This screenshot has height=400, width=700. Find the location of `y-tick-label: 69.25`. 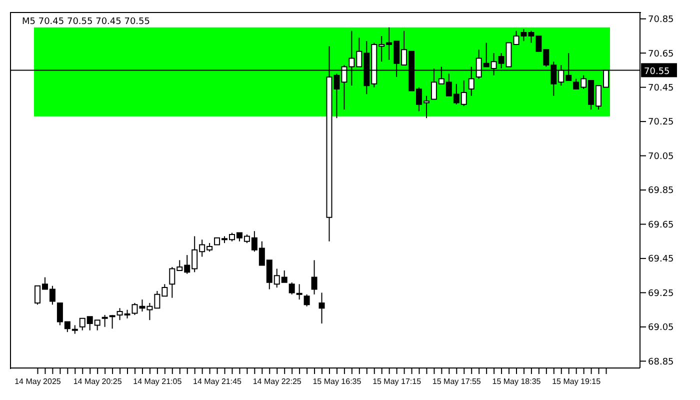

y-tick-label: 69.25 is located at coordinates (661, 293).